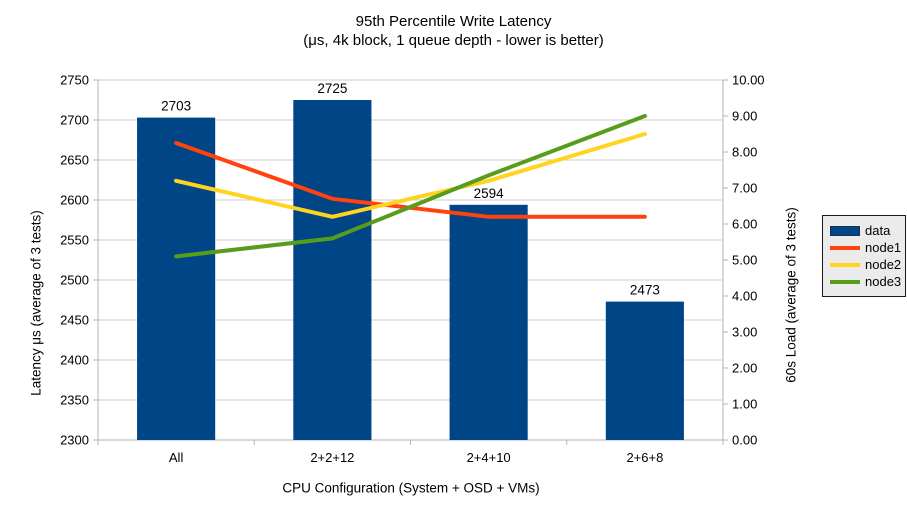 This screenshot has height=510, width=907. I want to click on right-axis-tick-label: 3.00, so click(744, 332).